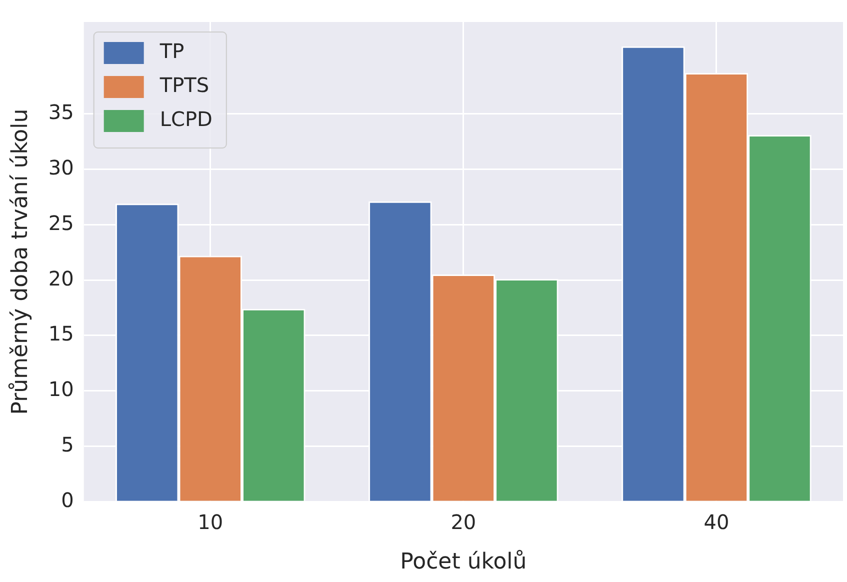 This screenshot has height=582, width=847. What do you see at coordinates (67, 500) in the screenshot?
I see `y-tick-label: 0` at bounding box center [67, 500].